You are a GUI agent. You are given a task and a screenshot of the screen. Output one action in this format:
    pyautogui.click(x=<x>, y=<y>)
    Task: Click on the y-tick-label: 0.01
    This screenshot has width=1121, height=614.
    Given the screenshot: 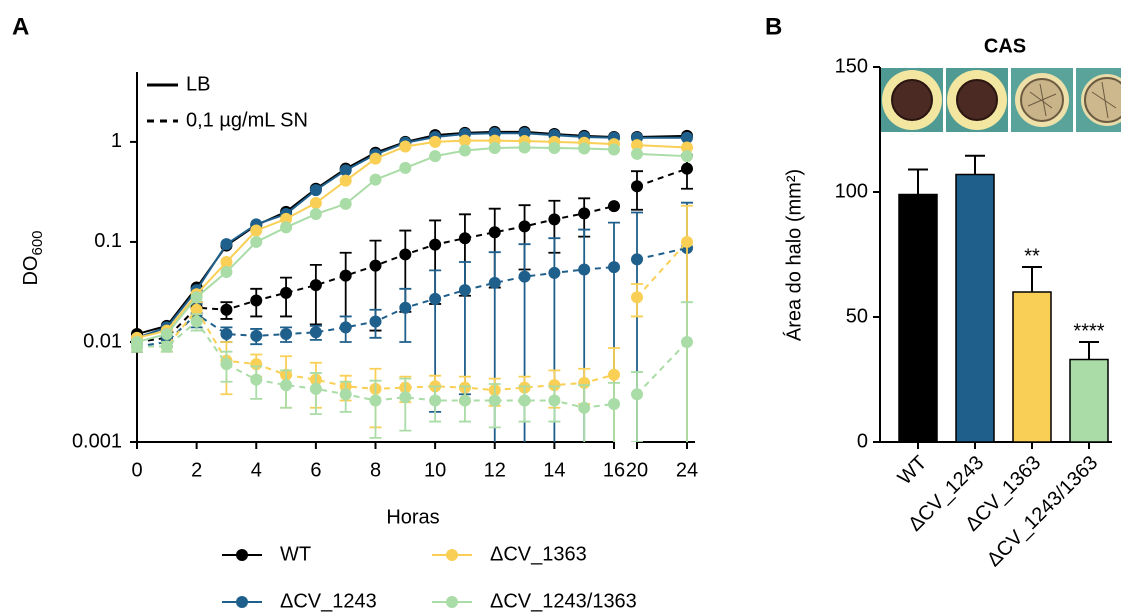 What is the action you would take?
    pyautogui.click(x=102, y=341)
    